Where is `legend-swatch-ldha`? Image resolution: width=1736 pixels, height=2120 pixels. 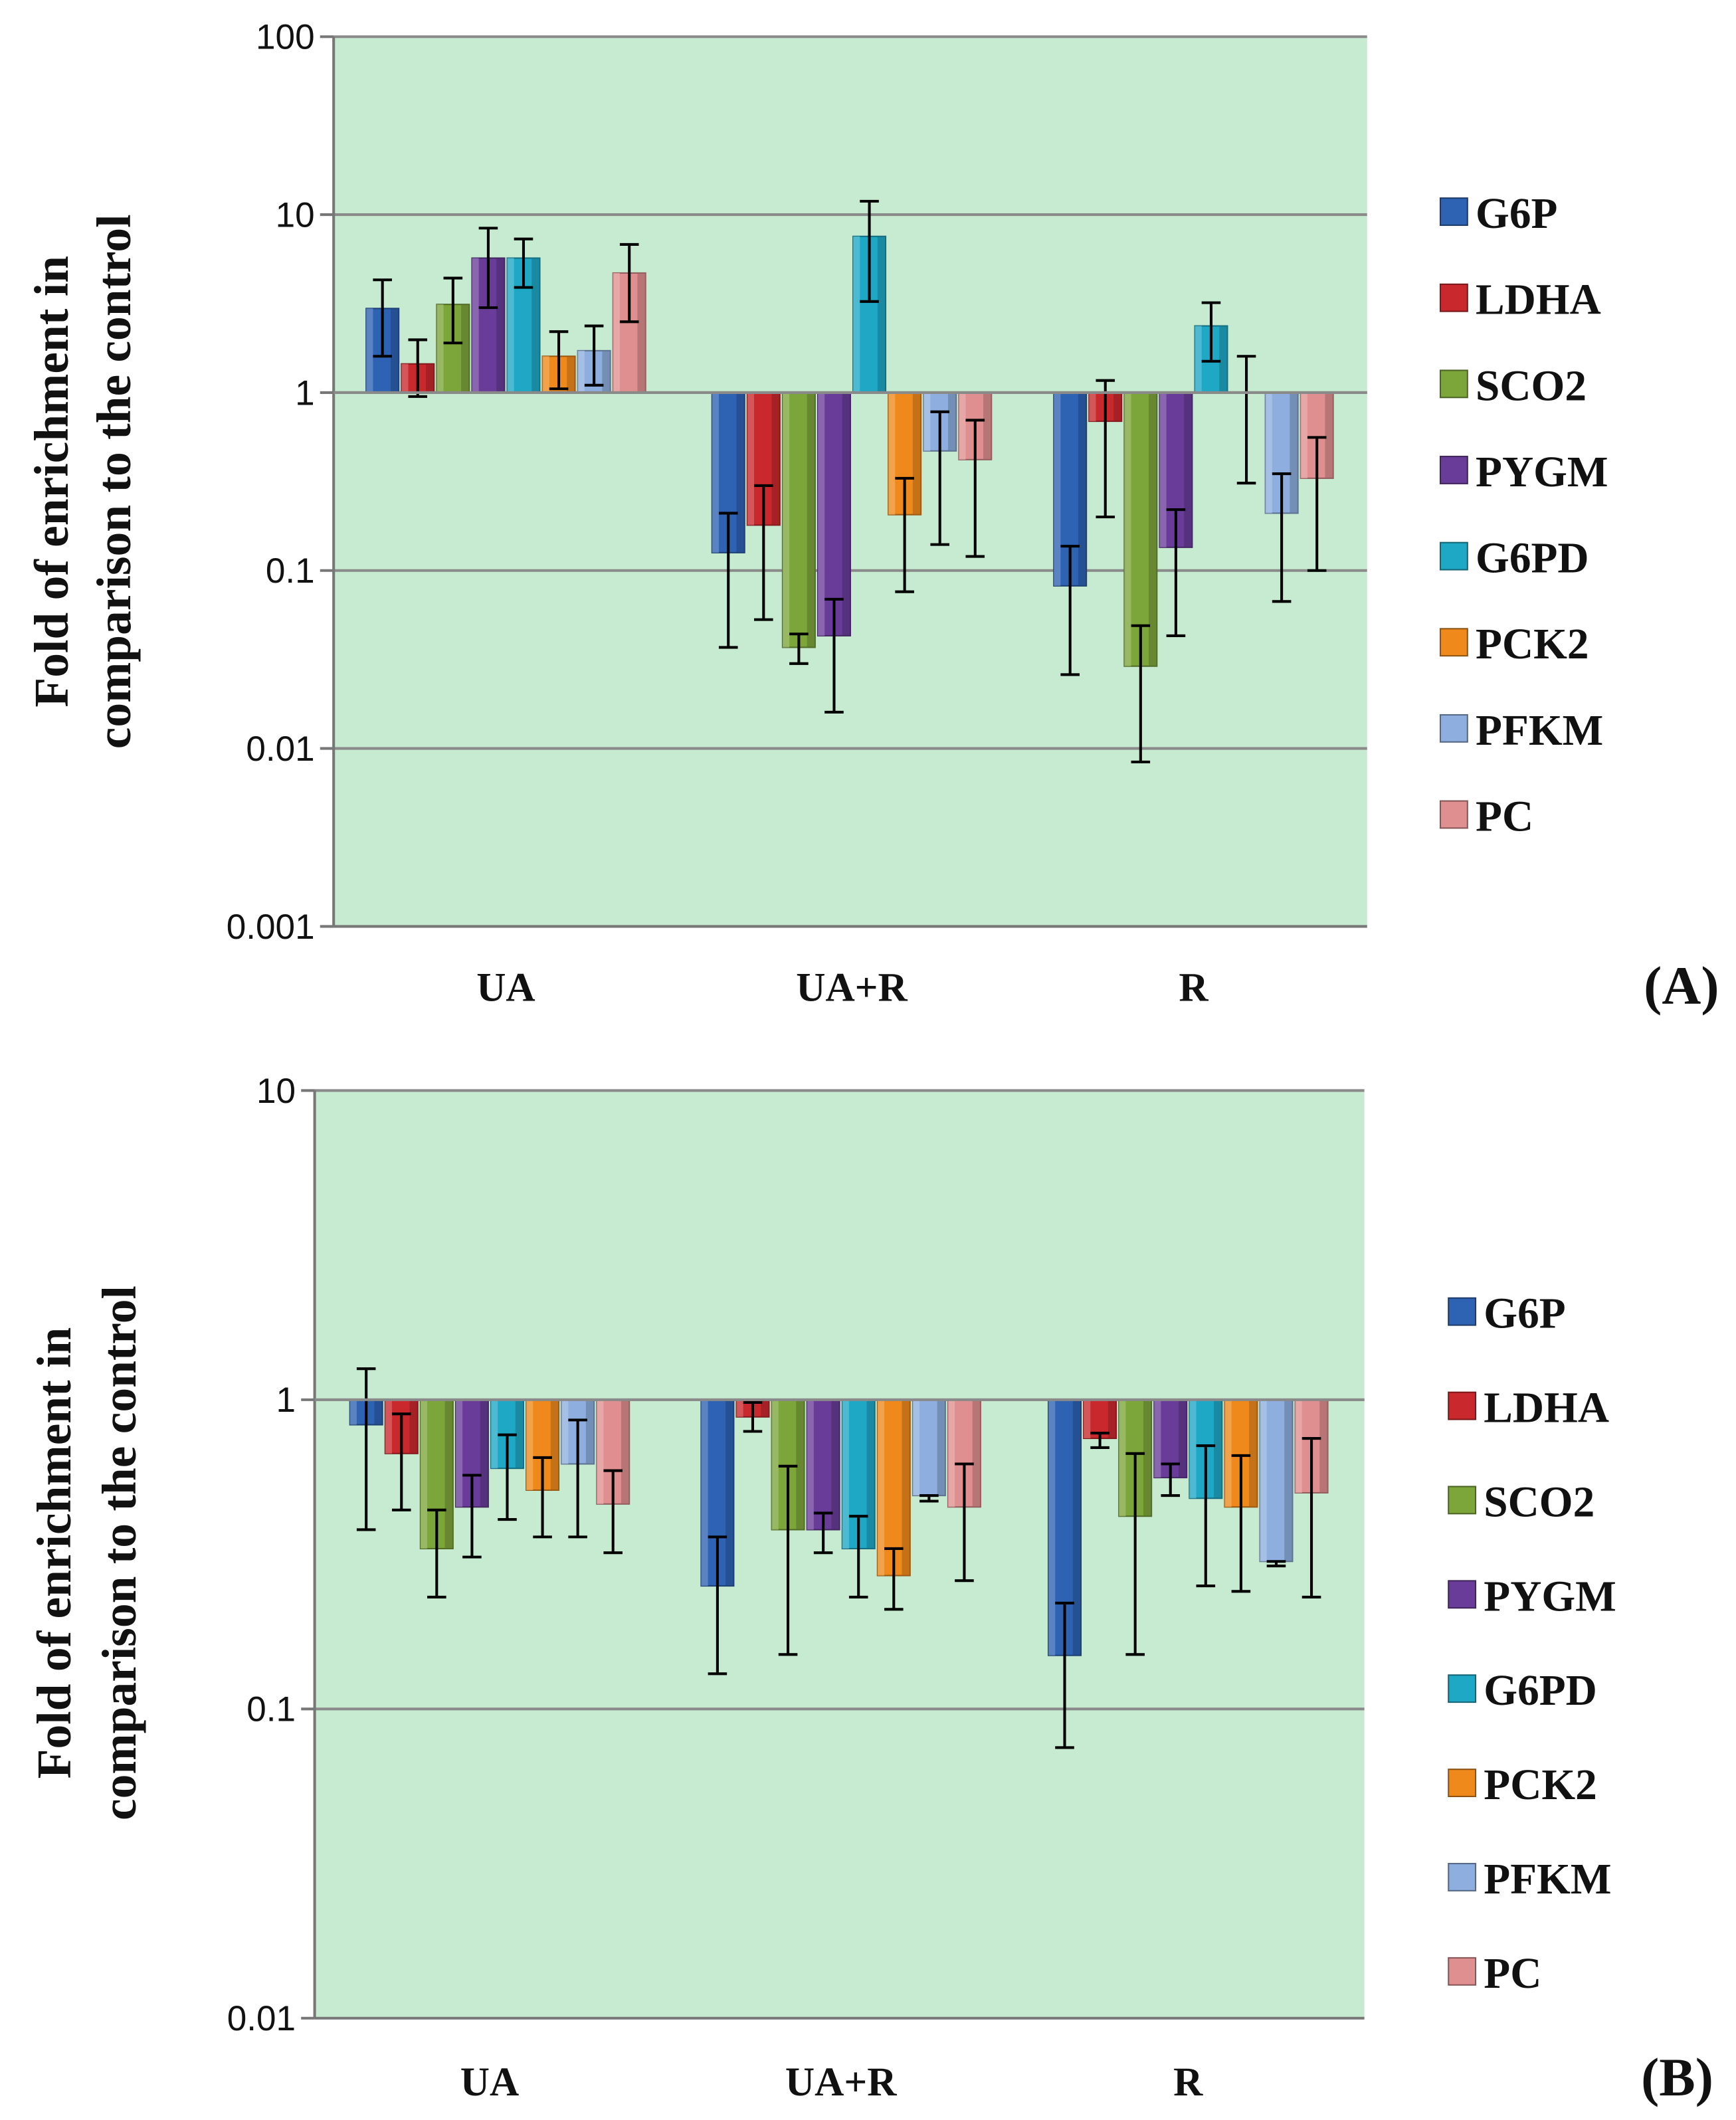 legend-swatch-ldha is located at coordinates (1454, 297).